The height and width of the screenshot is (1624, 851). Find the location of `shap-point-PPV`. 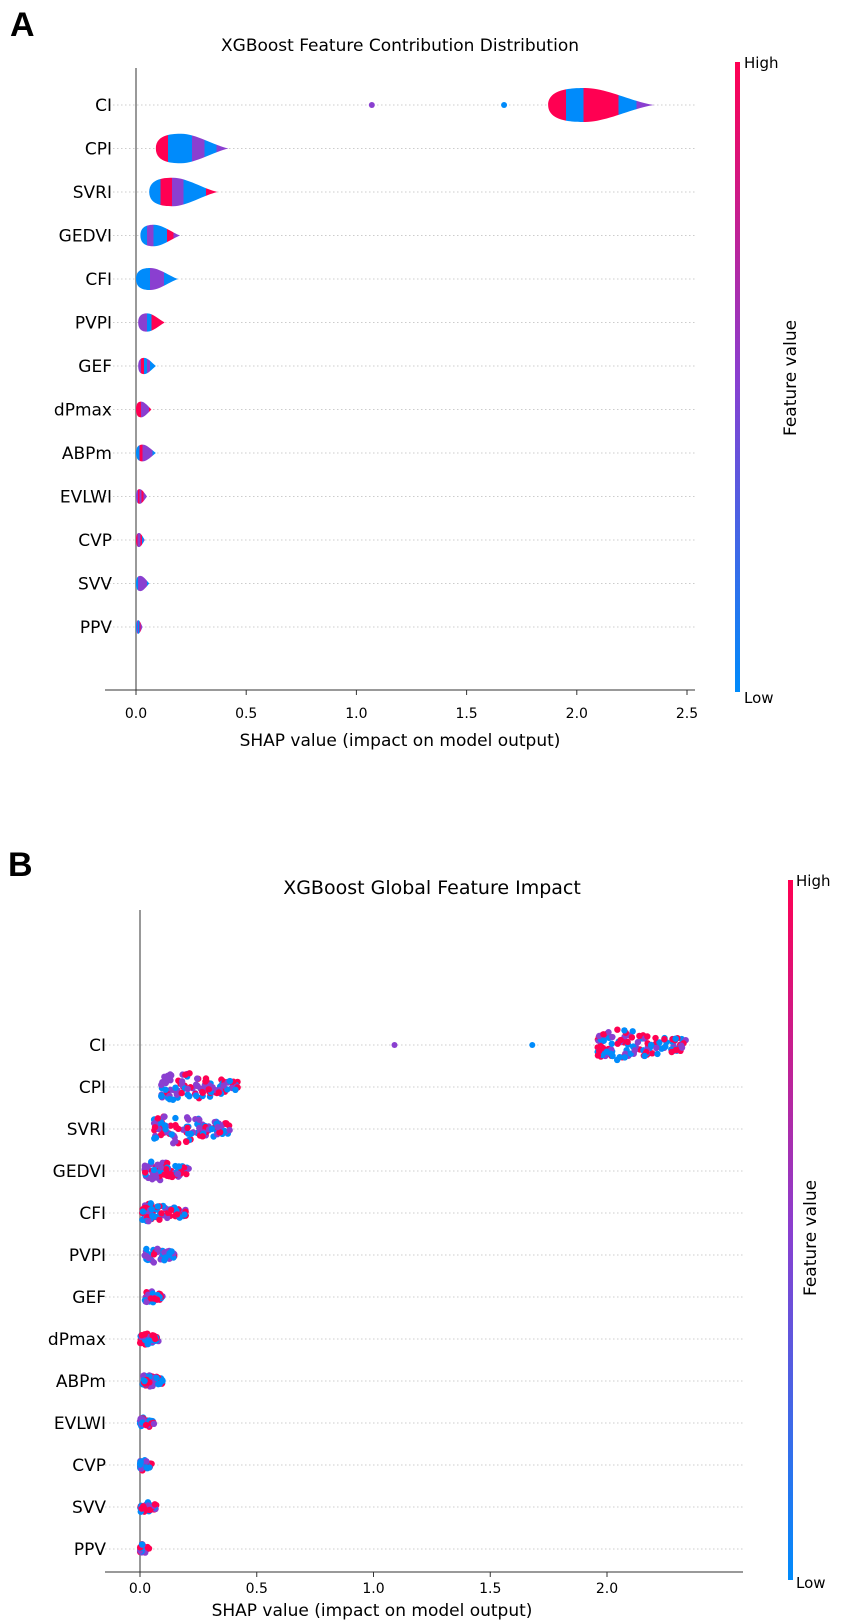

shap-point-PPV is located at coordinates (142, 1544).